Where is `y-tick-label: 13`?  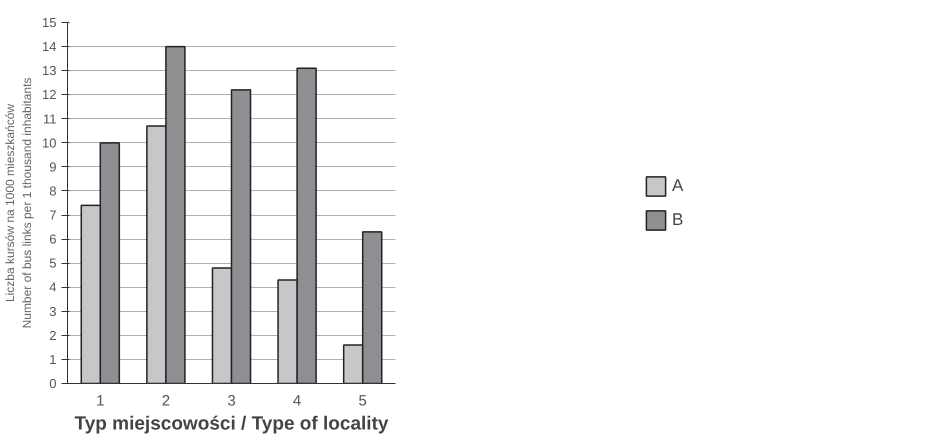
y-tick-label: 13 is located at coordinates (49, 70).